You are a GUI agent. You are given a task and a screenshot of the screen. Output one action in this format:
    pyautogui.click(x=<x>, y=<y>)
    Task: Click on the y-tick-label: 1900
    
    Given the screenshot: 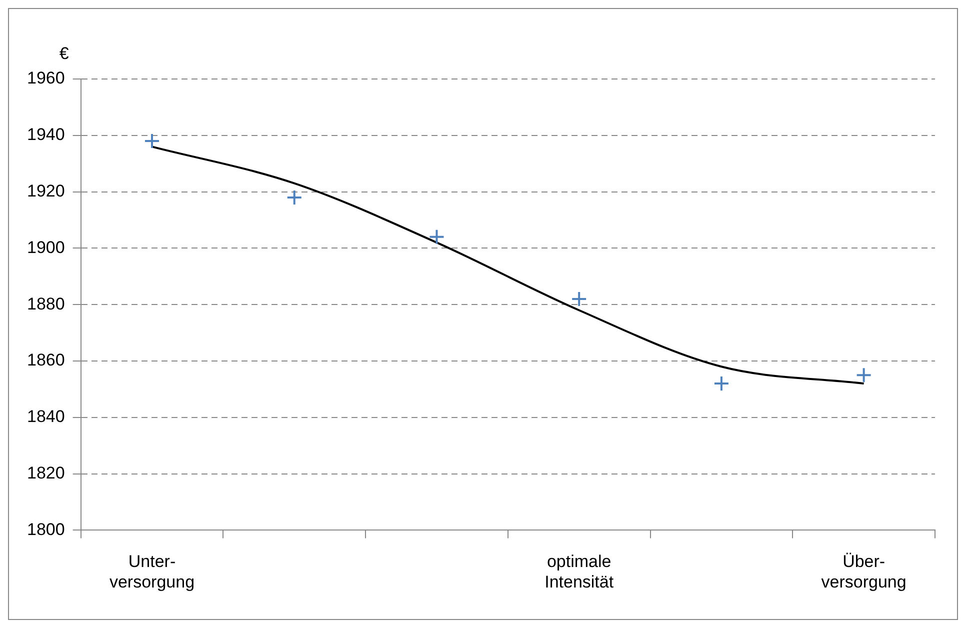 What is the action you would take?
    pyautogui.click(x=45, y=247)
    